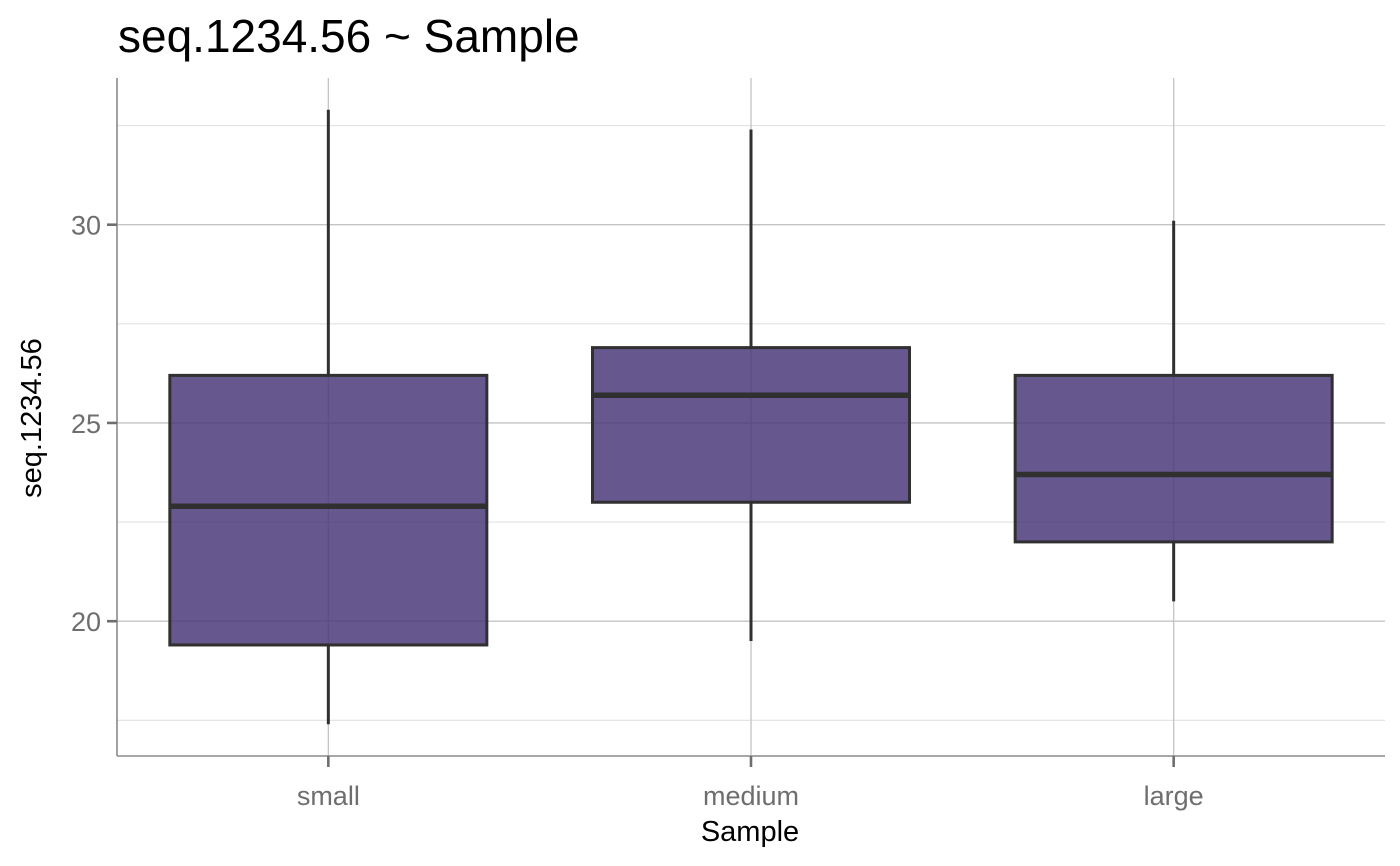  I want to click on y-axis-ticks: 20 25 30, so click(94, 424).